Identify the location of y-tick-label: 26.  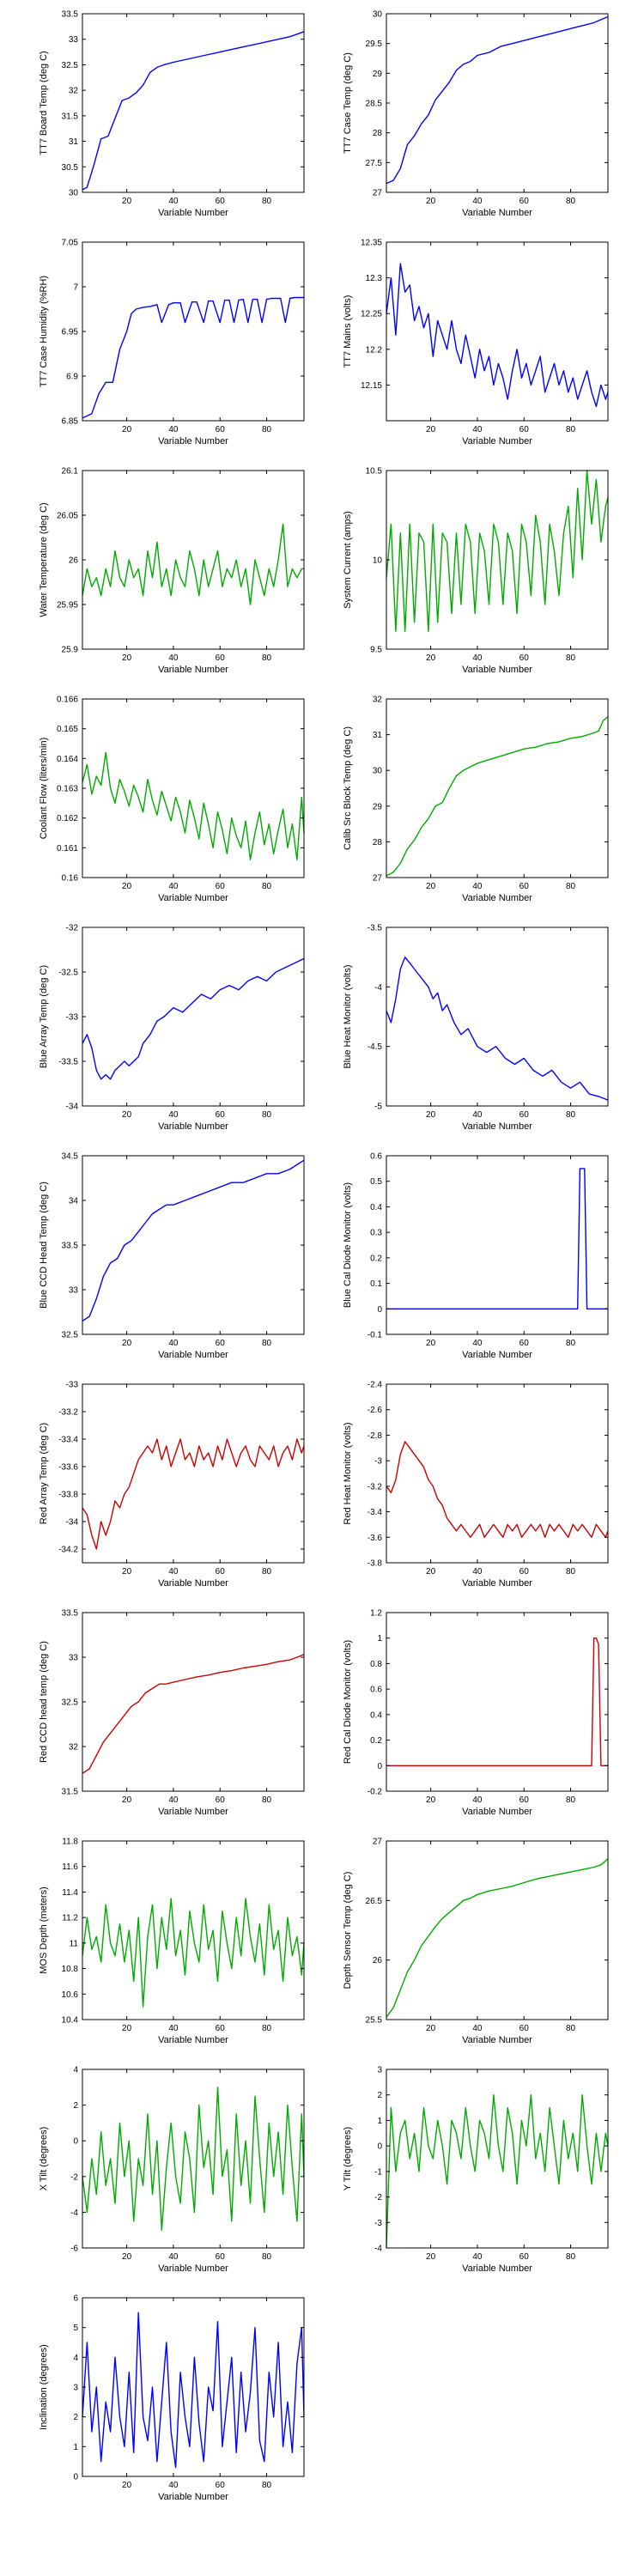
(74, 561).